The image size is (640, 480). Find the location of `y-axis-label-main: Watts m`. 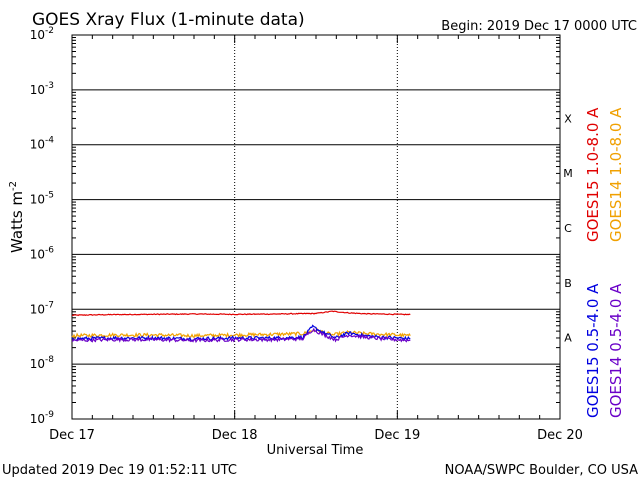

y-axis-label-main: Watts m is located at coordinates (17, 222).